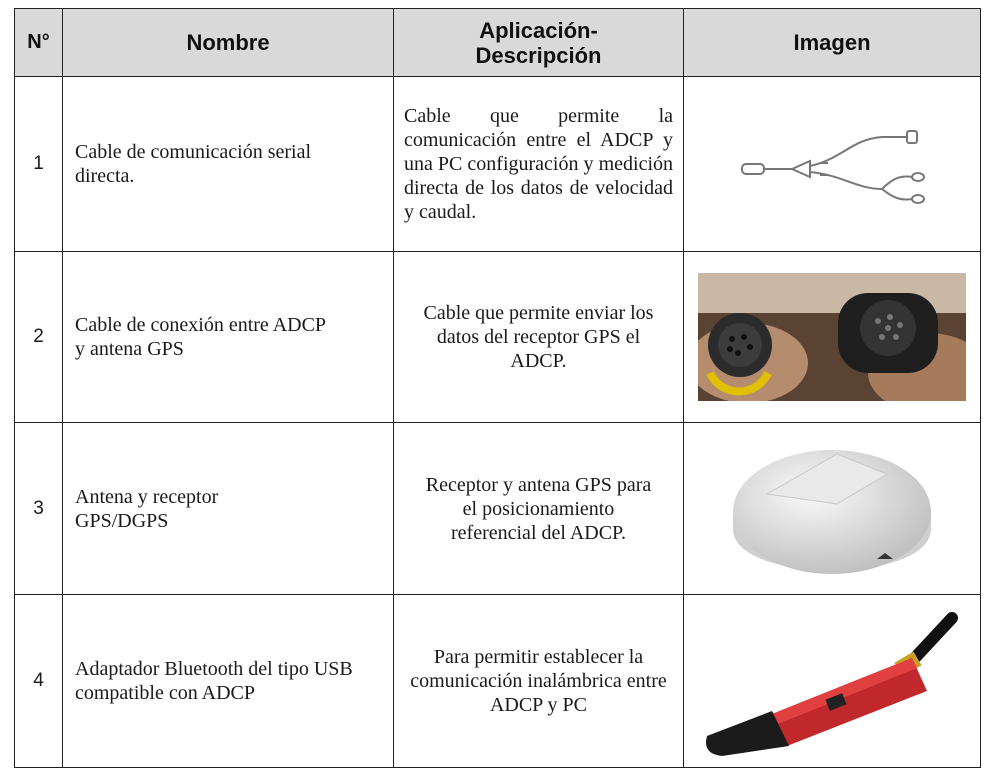 This screenshot has height=769, width=986. What do you see at coordinates (38, 337) in the screenshot?
I see `number-cell: 2` at bounding box center [38, 337].